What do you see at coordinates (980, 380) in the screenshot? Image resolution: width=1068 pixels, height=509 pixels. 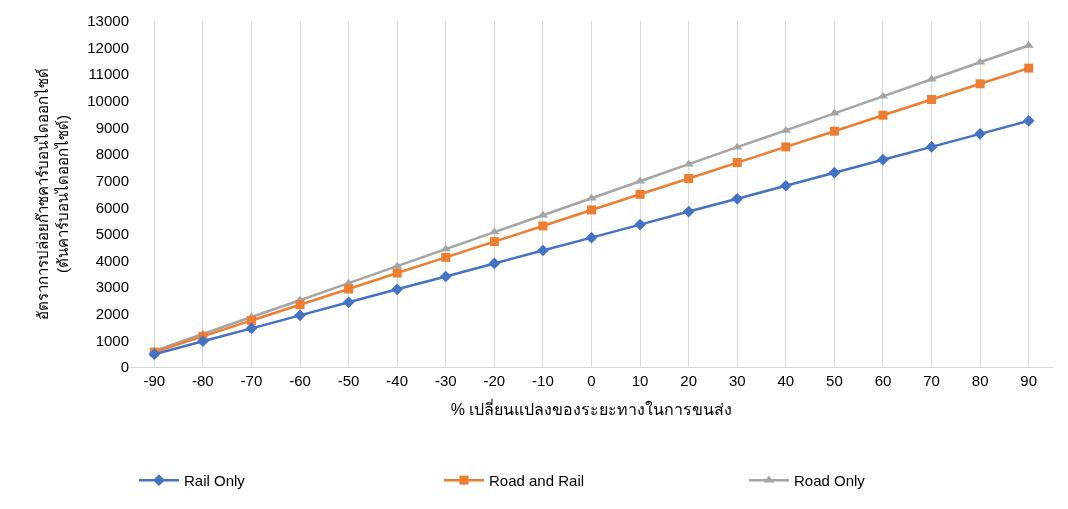 I see `x-tick-label: 80` at bounding box center [980, 380].